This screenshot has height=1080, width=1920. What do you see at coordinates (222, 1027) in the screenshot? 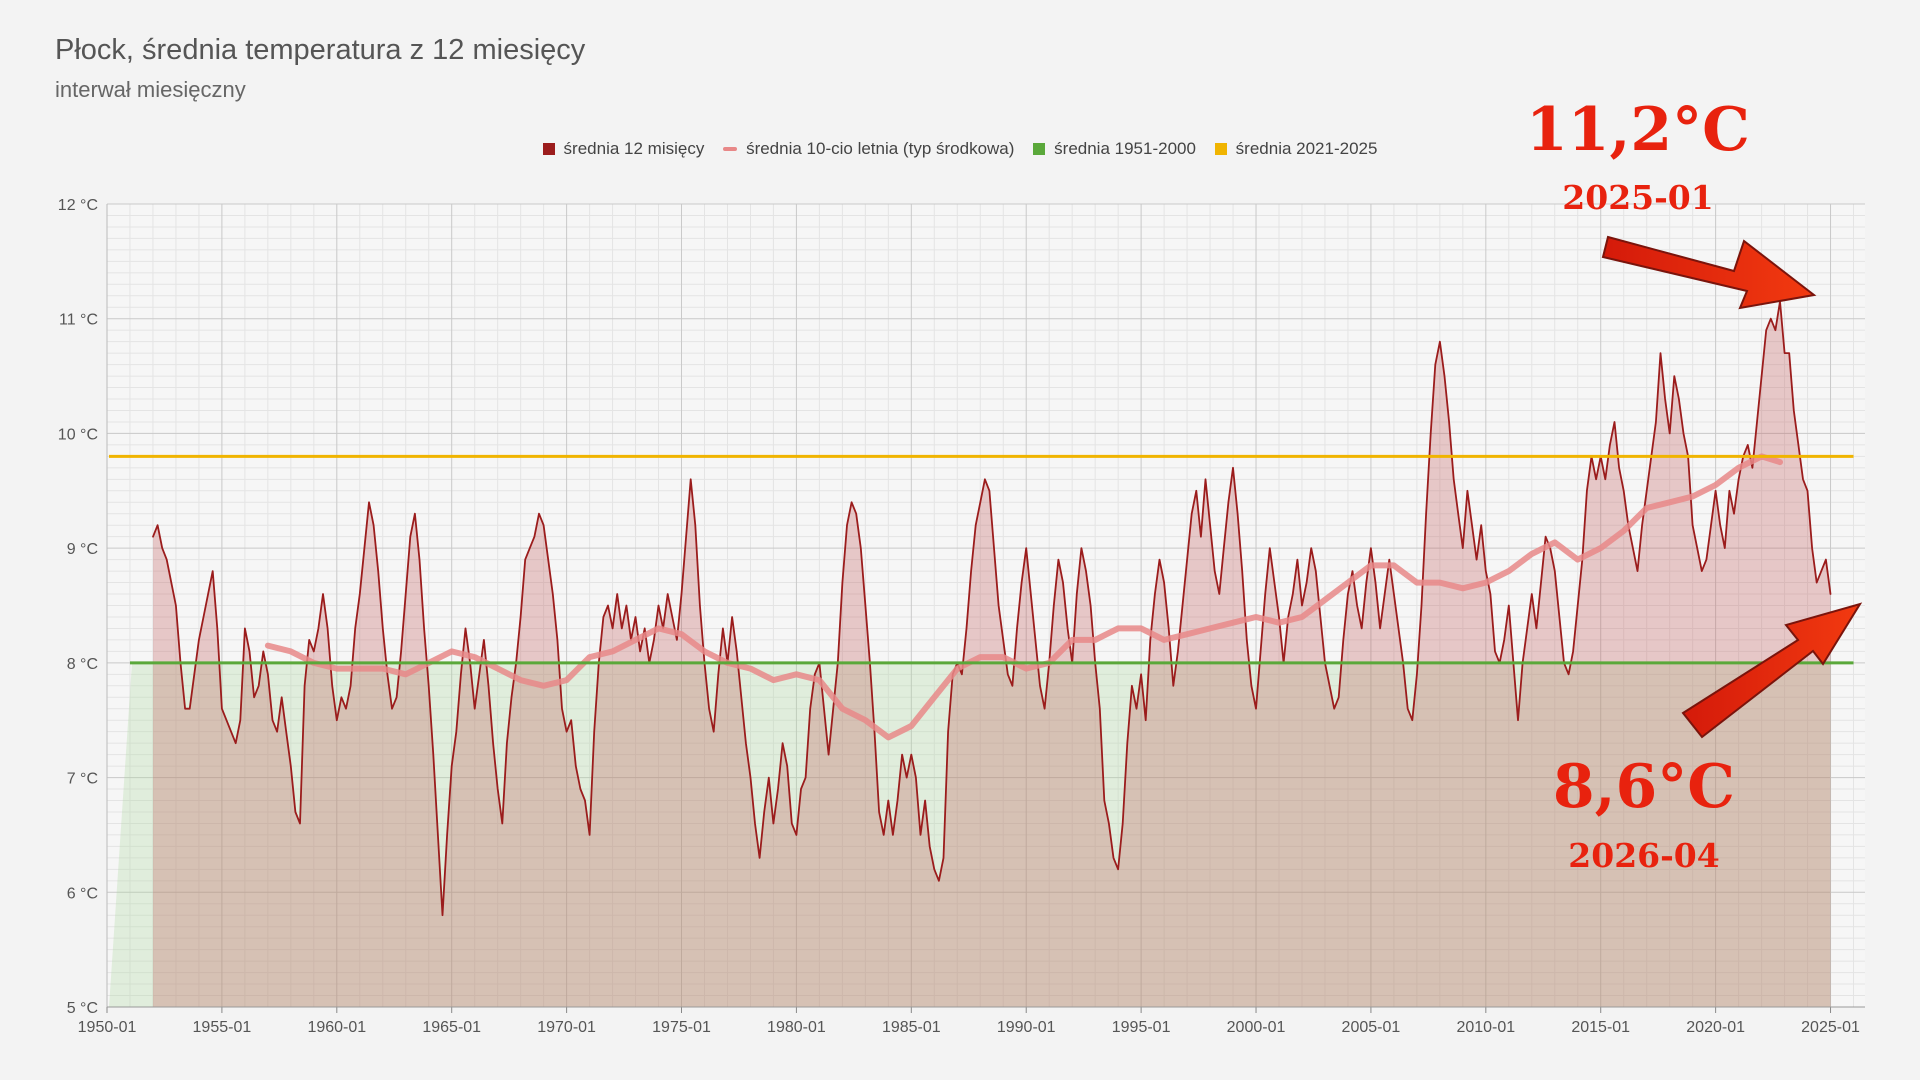
I see `x-tick-label: 1955-01` at bounding box center [222, 1027].